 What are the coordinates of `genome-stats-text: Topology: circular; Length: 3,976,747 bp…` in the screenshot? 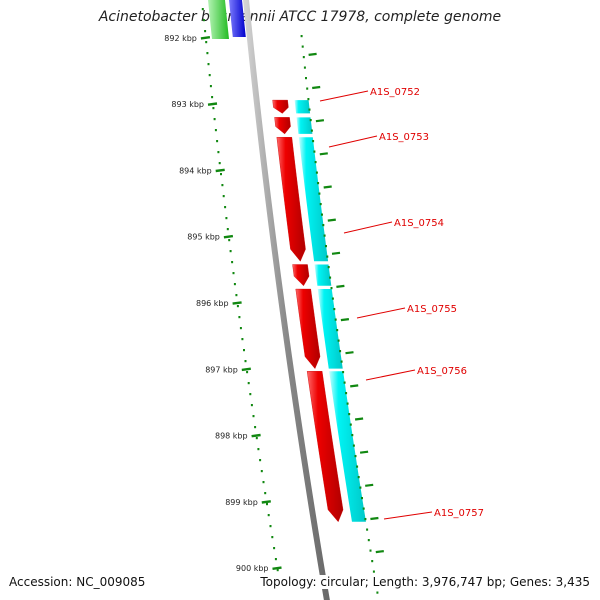 It's located at (425, 582).